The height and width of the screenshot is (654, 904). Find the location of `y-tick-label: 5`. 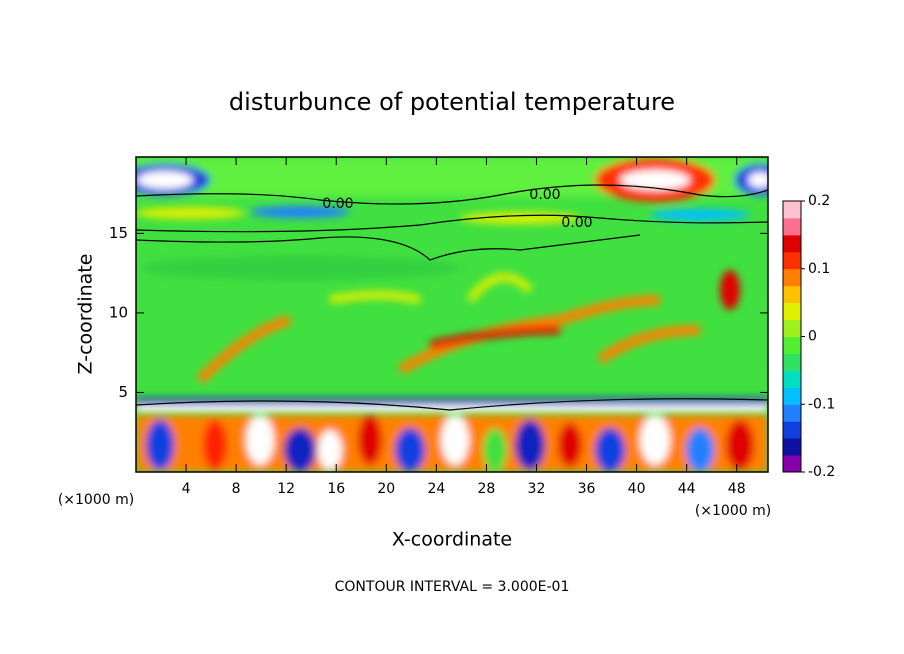

y-tick-label: 5 is located at coordinates (123, 392).